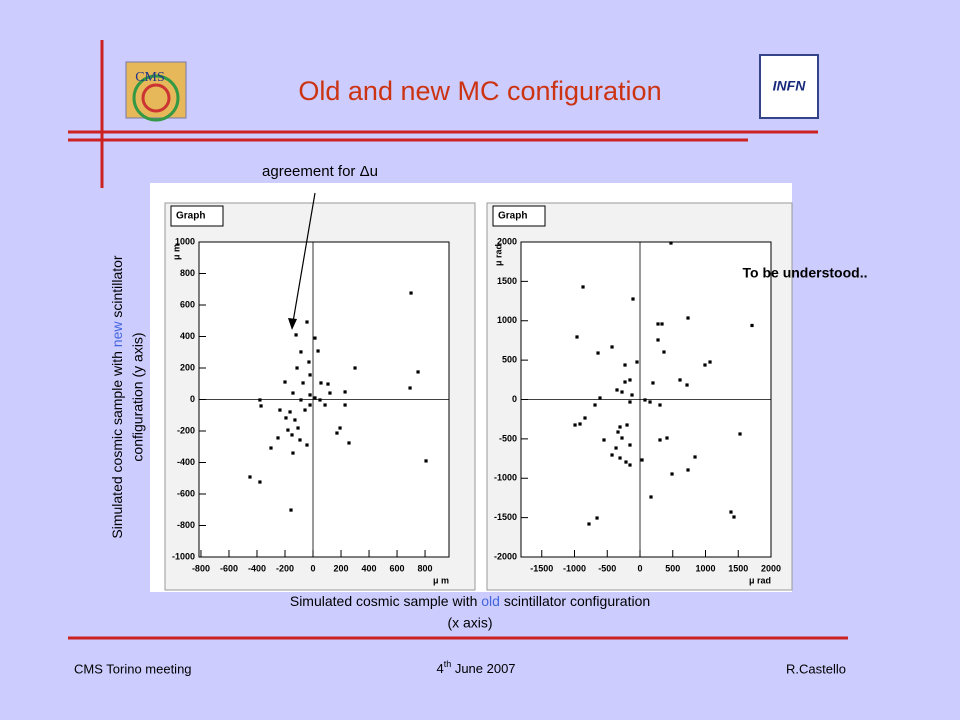 The width and height of the screenshot is (960, 720). I want to click on y-tick-label: 600, so click(187, 304).